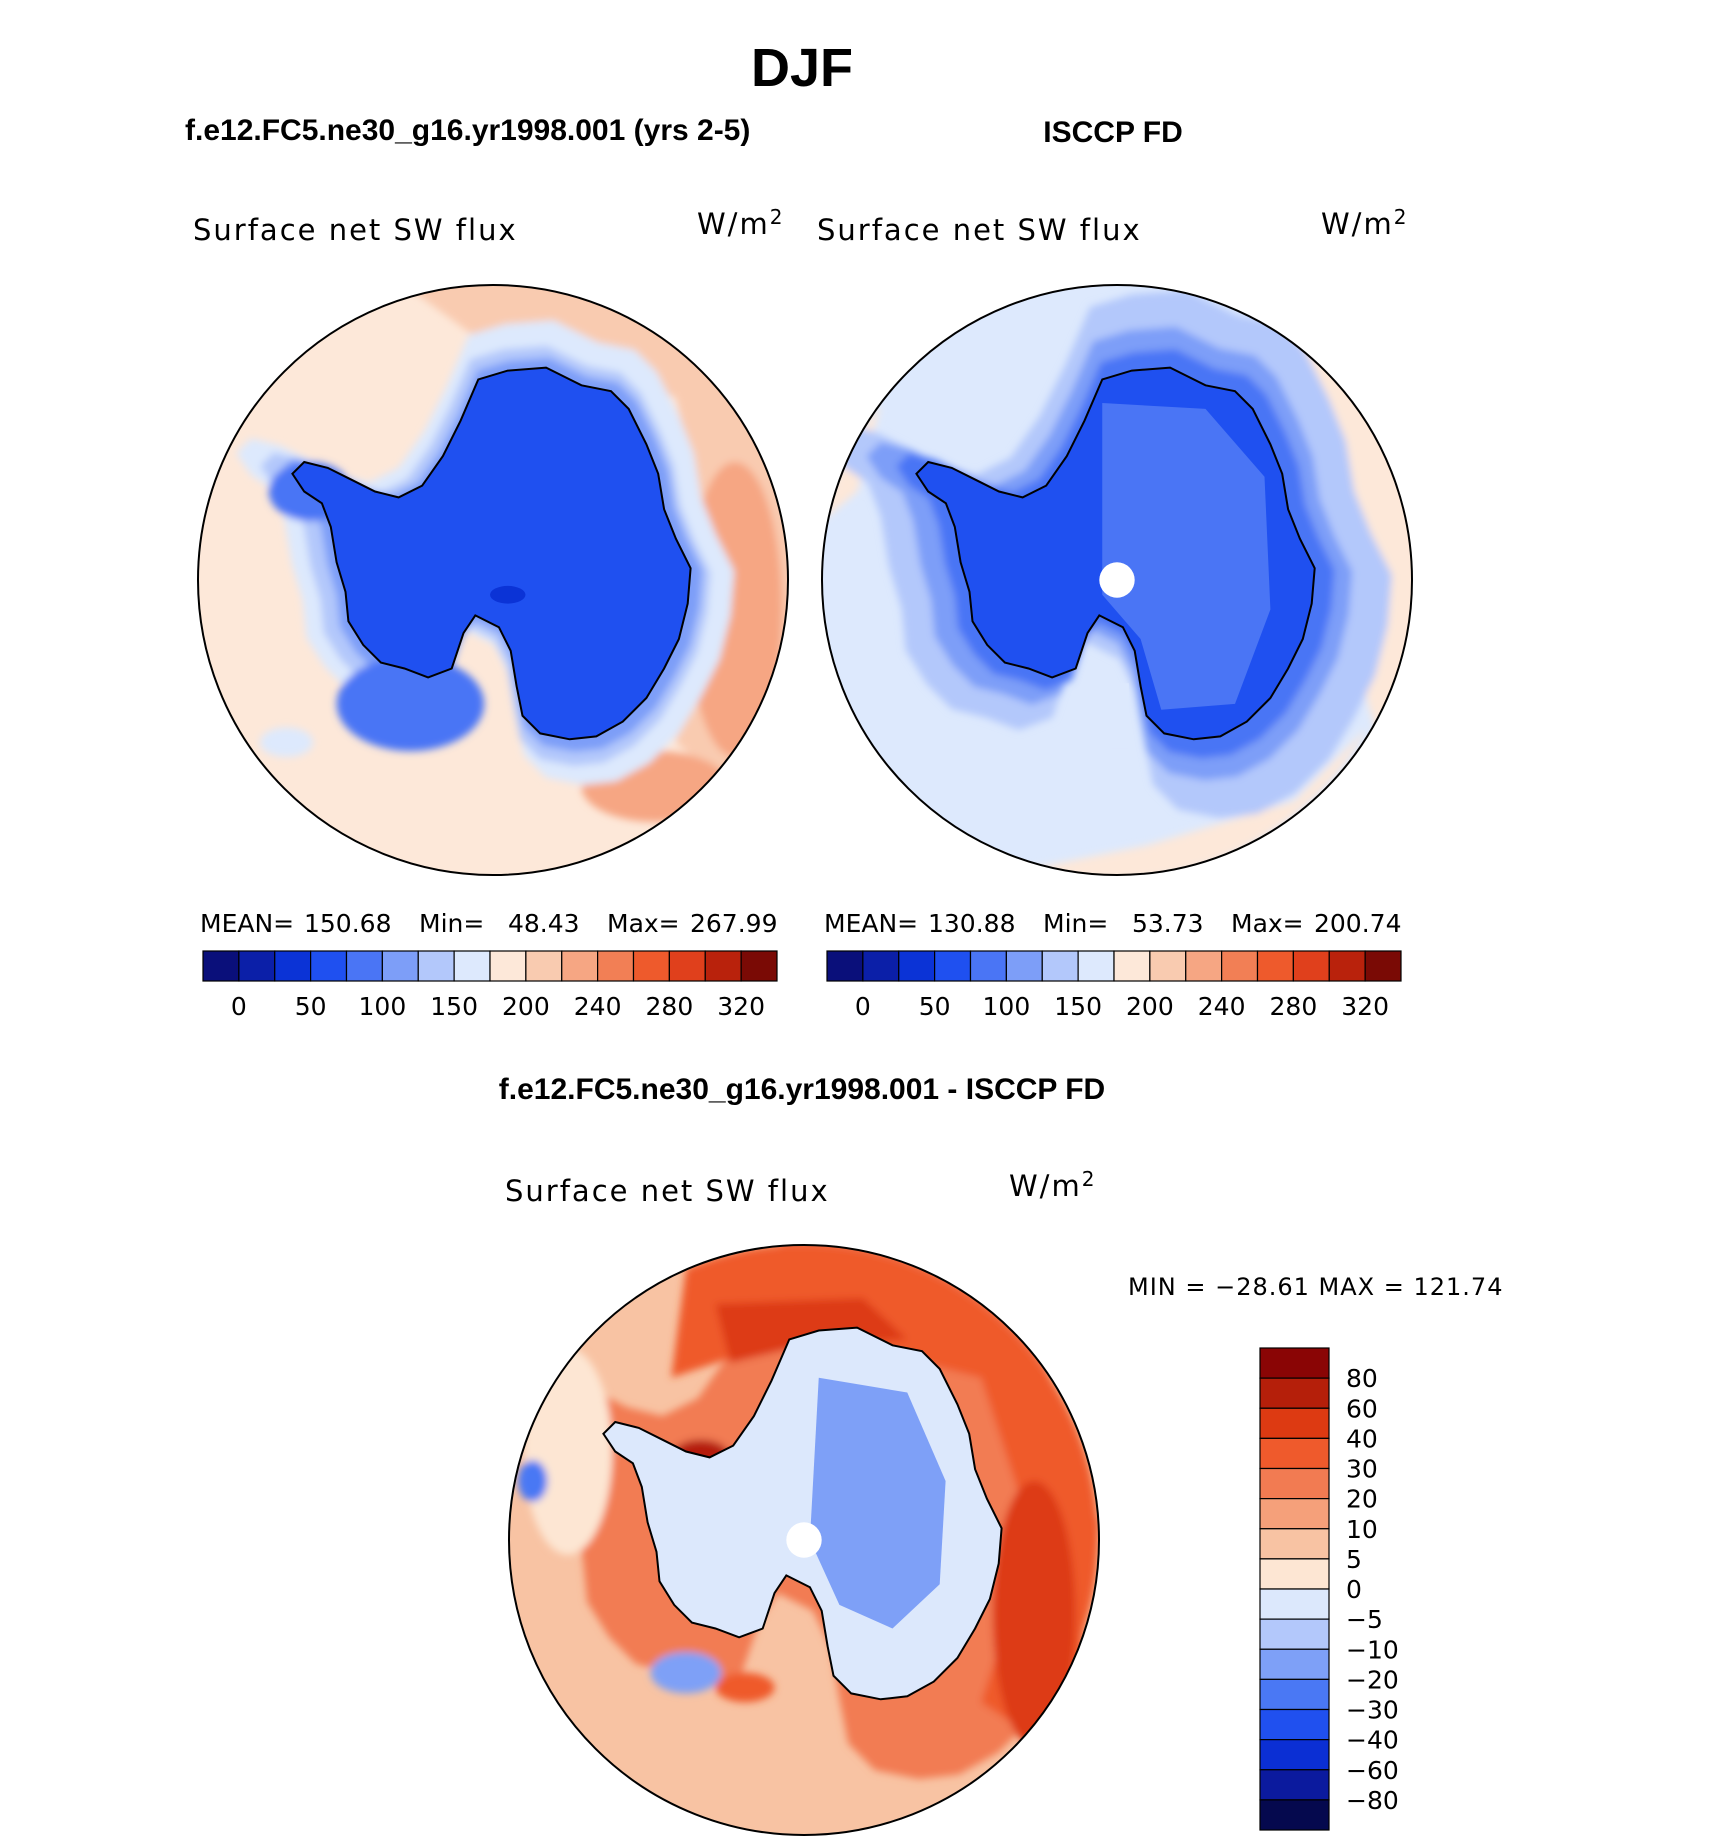 This screenshot has height=1840, width=1710. I want to click on continent-fill, so click(491, 553).